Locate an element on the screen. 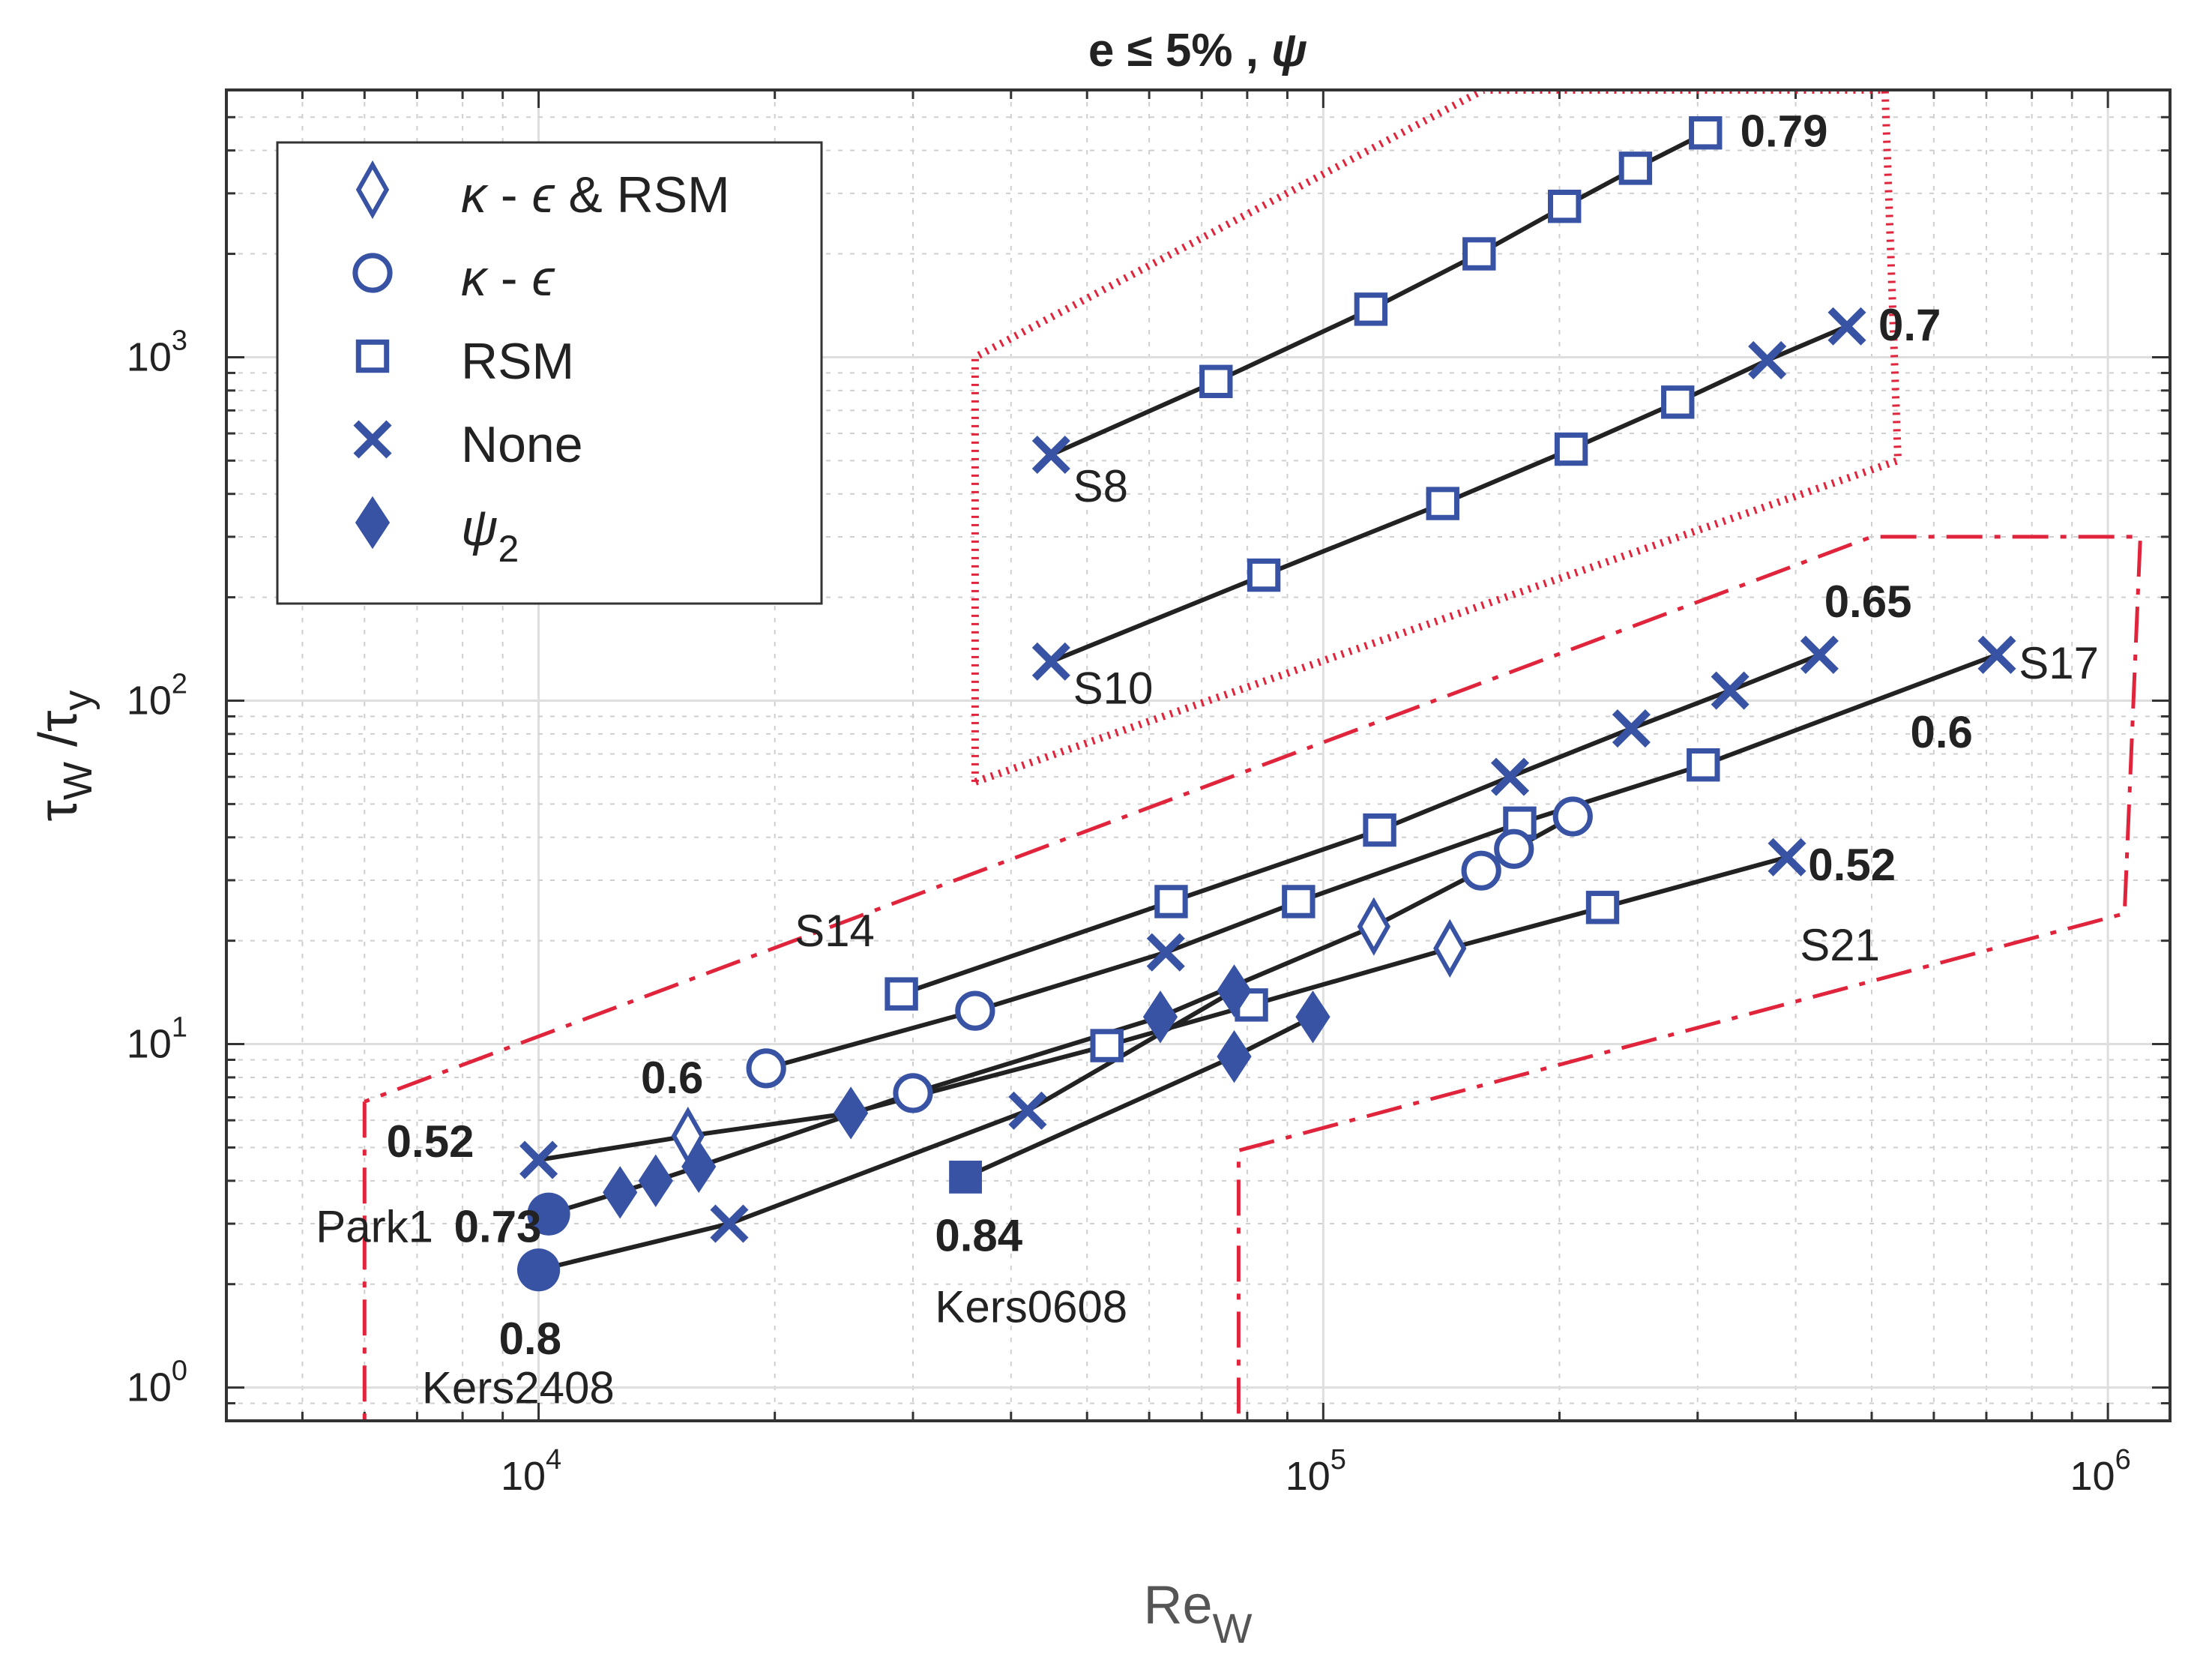 The height and width of the screenshot is (1657, 2212). annotation-label: S10 is located at coordinates (1113, 689).